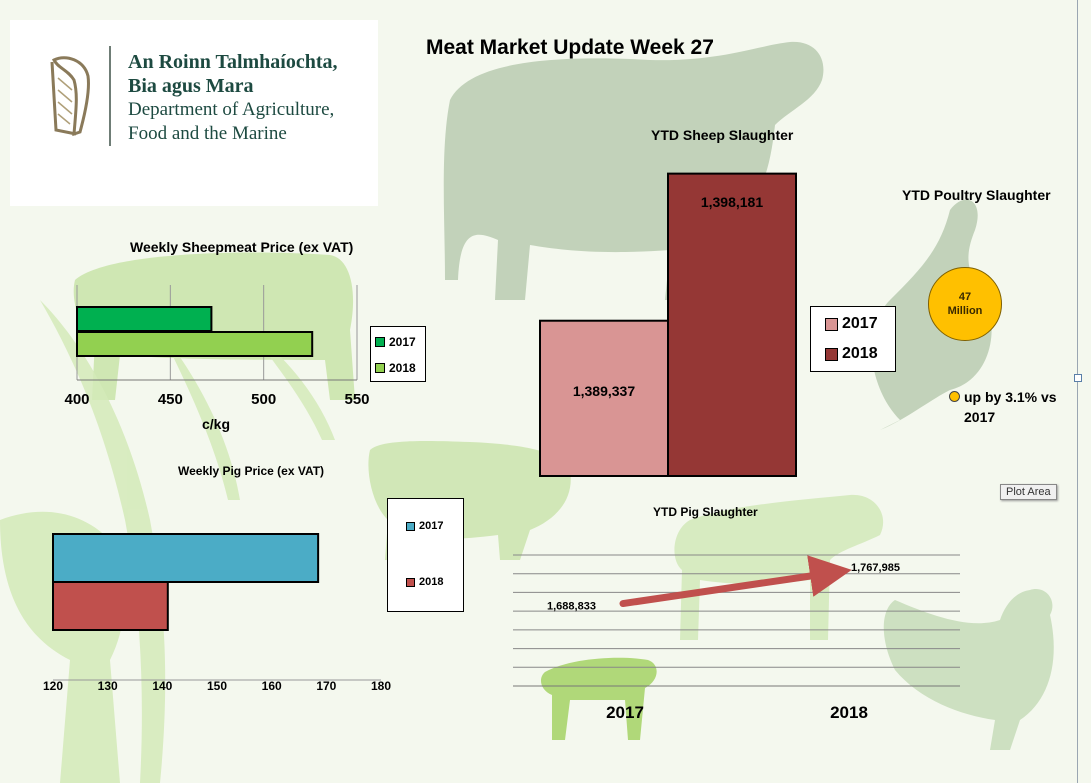 This screenshot has width=1091, height=783. Describe the element at coordinates (625, 712) in the screenshot. I see `category-label-2017: 2017` at that location.